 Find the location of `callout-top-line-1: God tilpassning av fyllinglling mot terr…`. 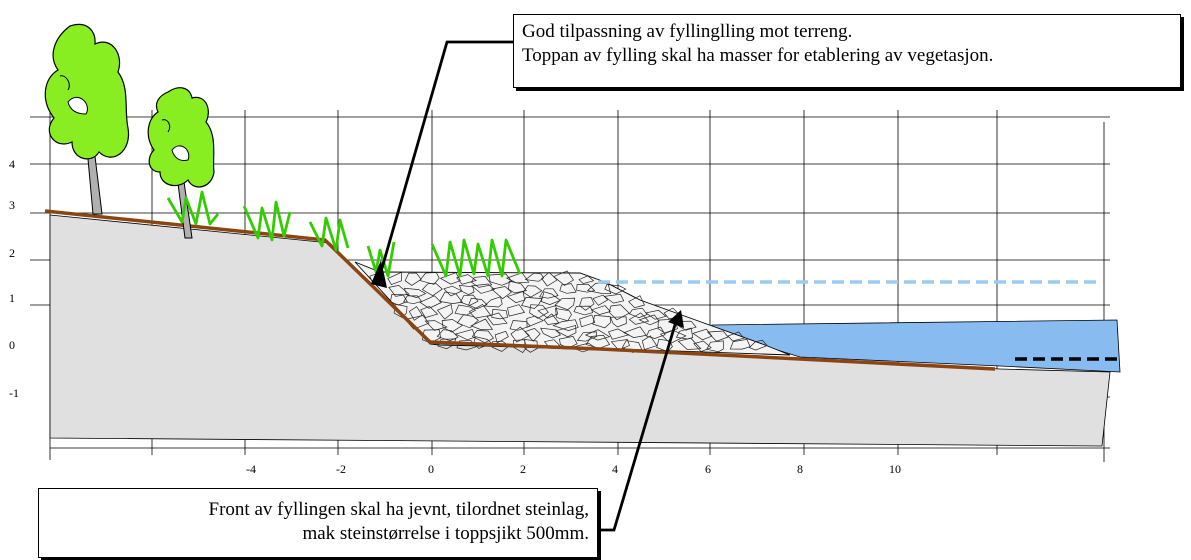

callout-top-line-1: God tilpassning av fyllinglling mot terr… is located at coordinates (687, 31).